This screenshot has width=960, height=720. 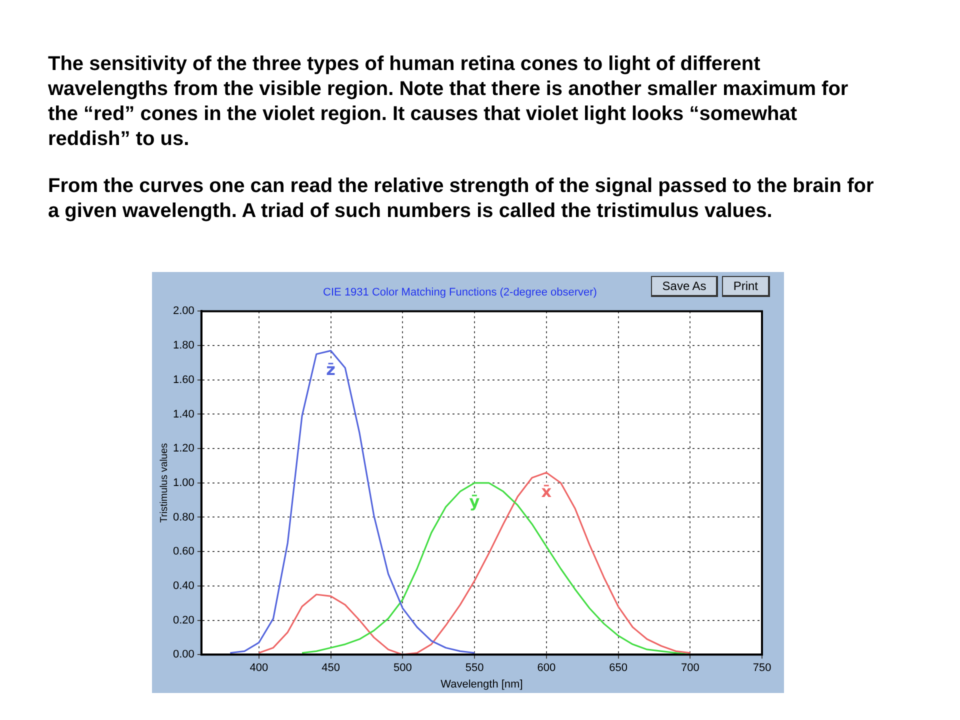 I want to click on y-tick-label: 0.40, so click(x=183, y=586).